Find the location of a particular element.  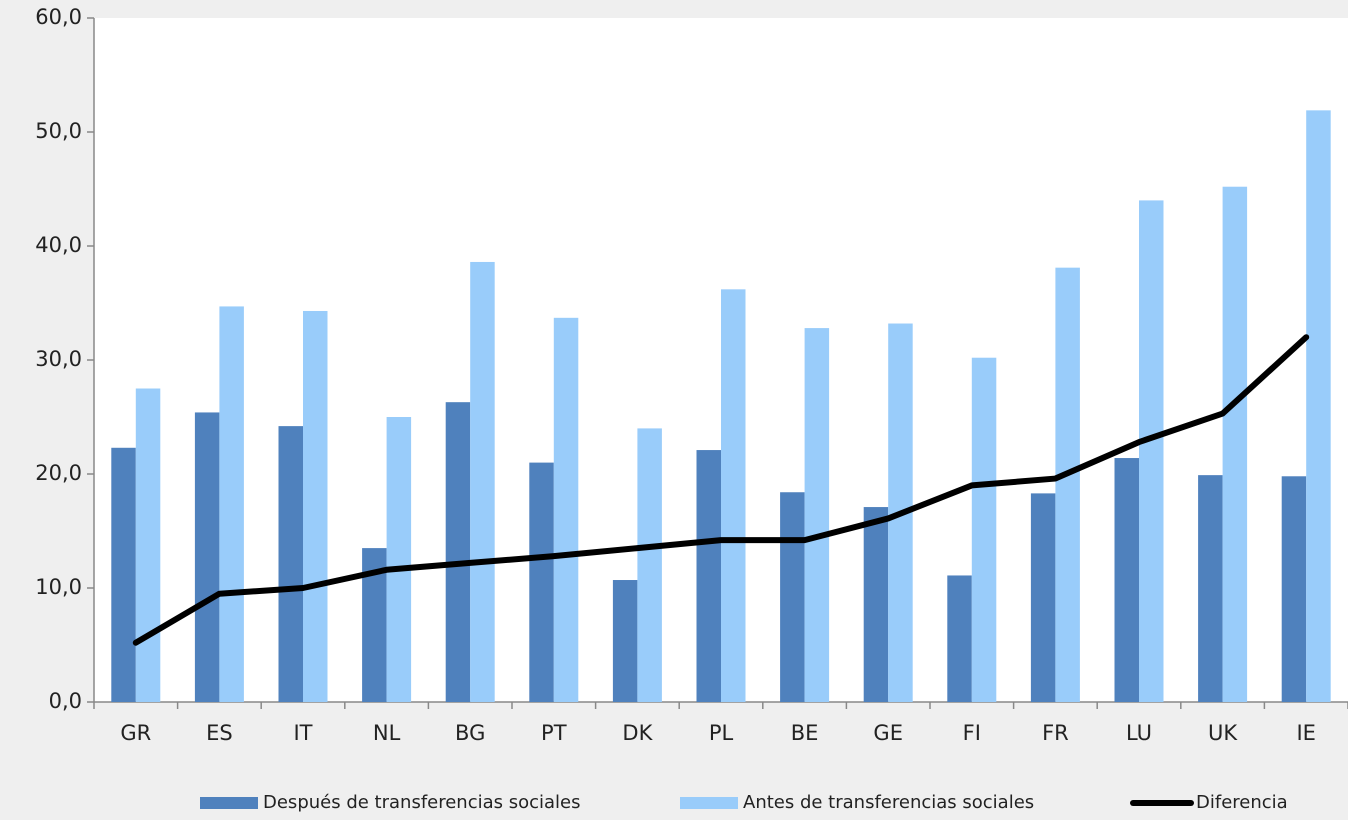

x-tick-label: PT is located at coordinates (554, 733).